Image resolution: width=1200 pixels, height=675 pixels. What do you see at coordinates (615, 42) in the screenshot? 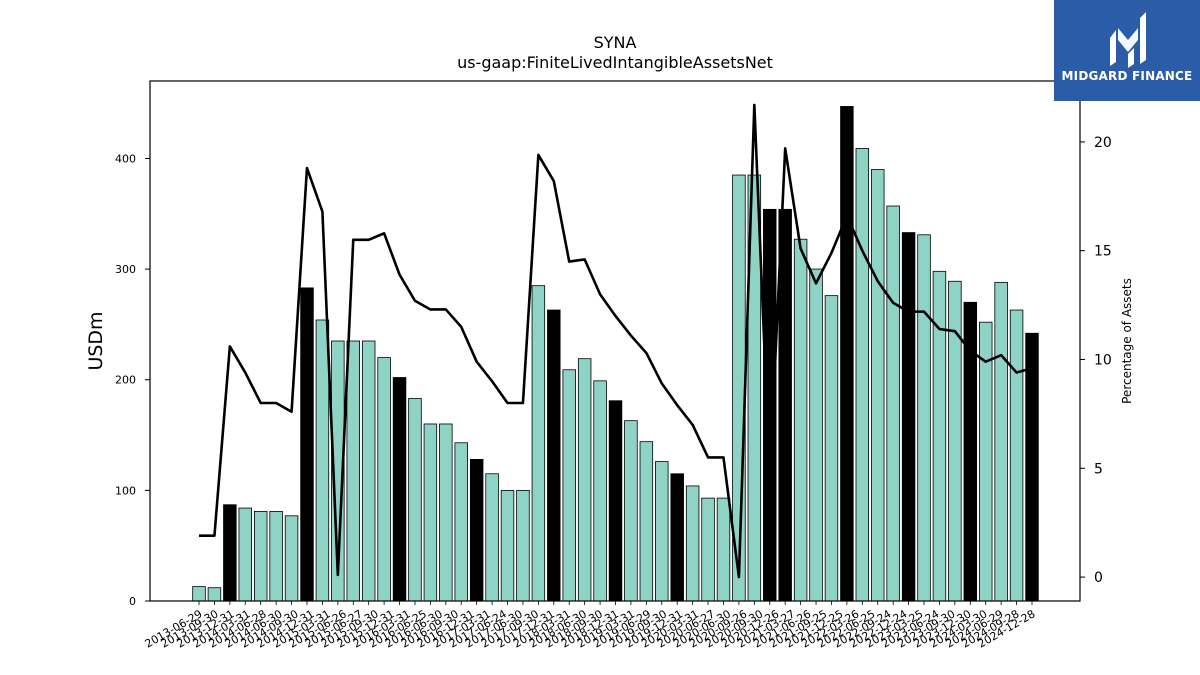
I see `chart-title: SYNA` at bounding box center [615, 42].